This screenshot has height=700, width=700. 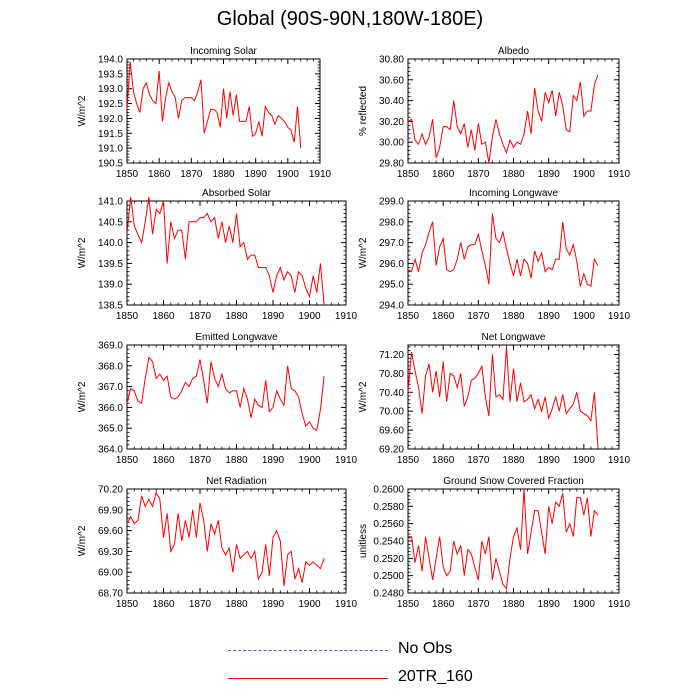 What do you see at coordinates (223, 51) in the screenshot?
I see `chart-title: Incoming Solar` at bounding box center [223, 51].